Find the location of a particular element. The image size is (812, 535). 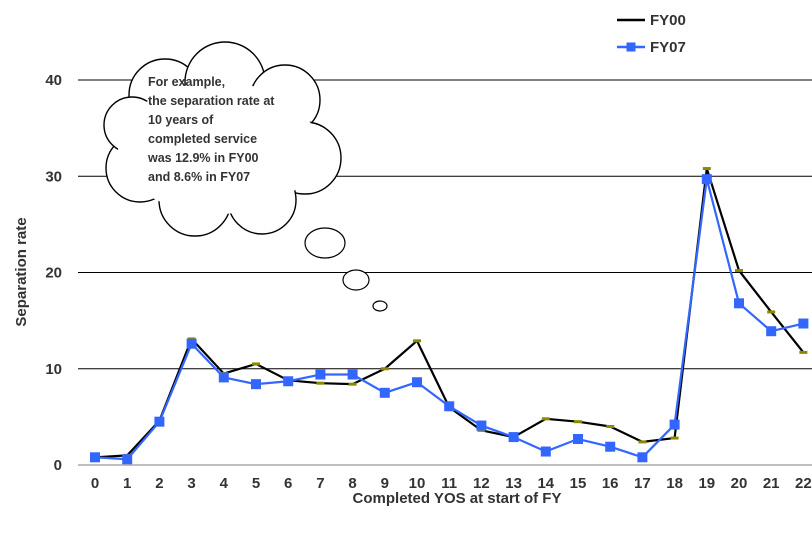

legend: FY00 FY07 is located at coordinates (651, 34).